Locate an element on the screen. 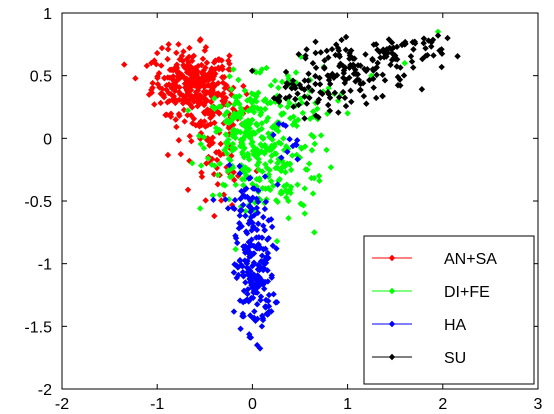 The height and width of the screenshot is (414, 554). x-tick-label: -2 is located at coordinates (62, 404).